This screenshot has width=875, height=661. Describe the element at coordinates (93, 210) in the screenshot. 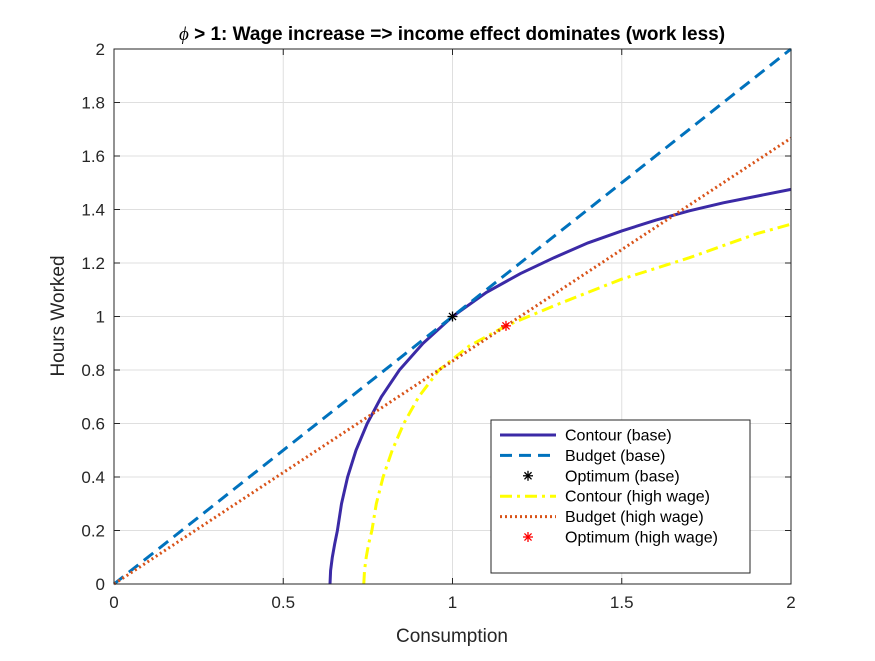

I see `y-tick-label: 1.4` at that location.